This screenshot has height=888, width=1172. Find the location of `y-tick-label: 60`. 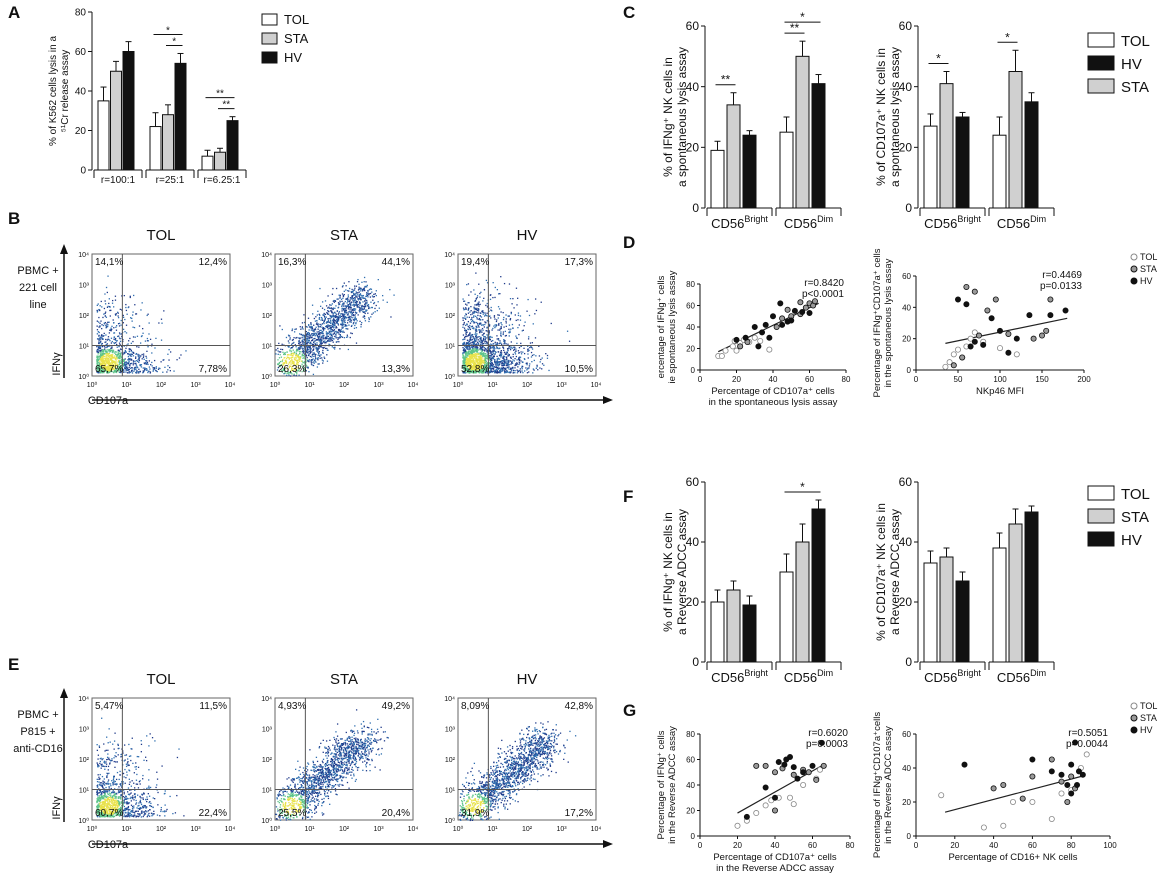

y-tick-label: 60 is located at coordinates (693, 482).